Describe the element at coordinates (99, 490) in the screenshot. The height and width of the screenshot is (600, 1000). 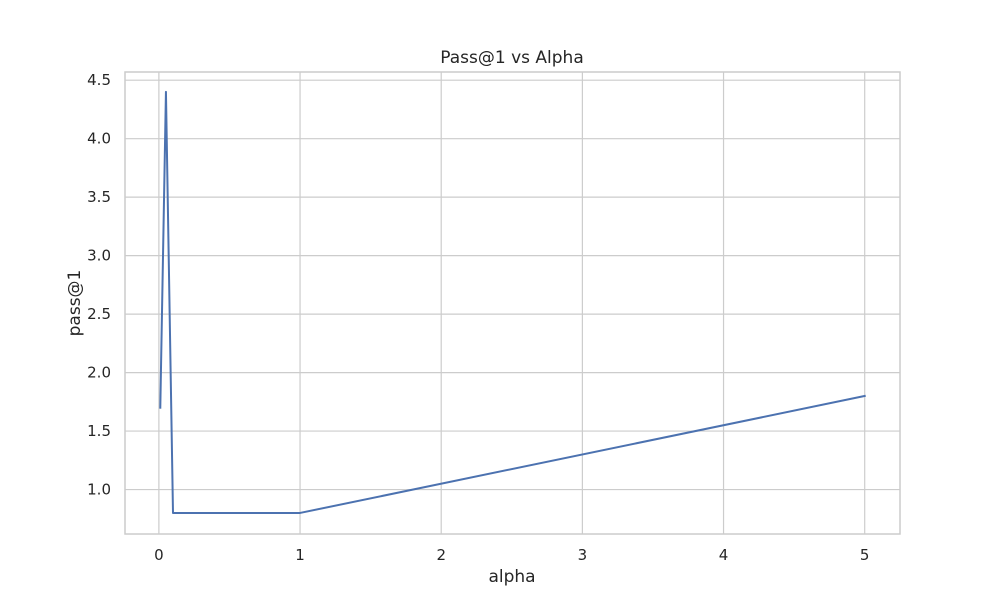
I see `y-tick-label: 1.0` at that location.